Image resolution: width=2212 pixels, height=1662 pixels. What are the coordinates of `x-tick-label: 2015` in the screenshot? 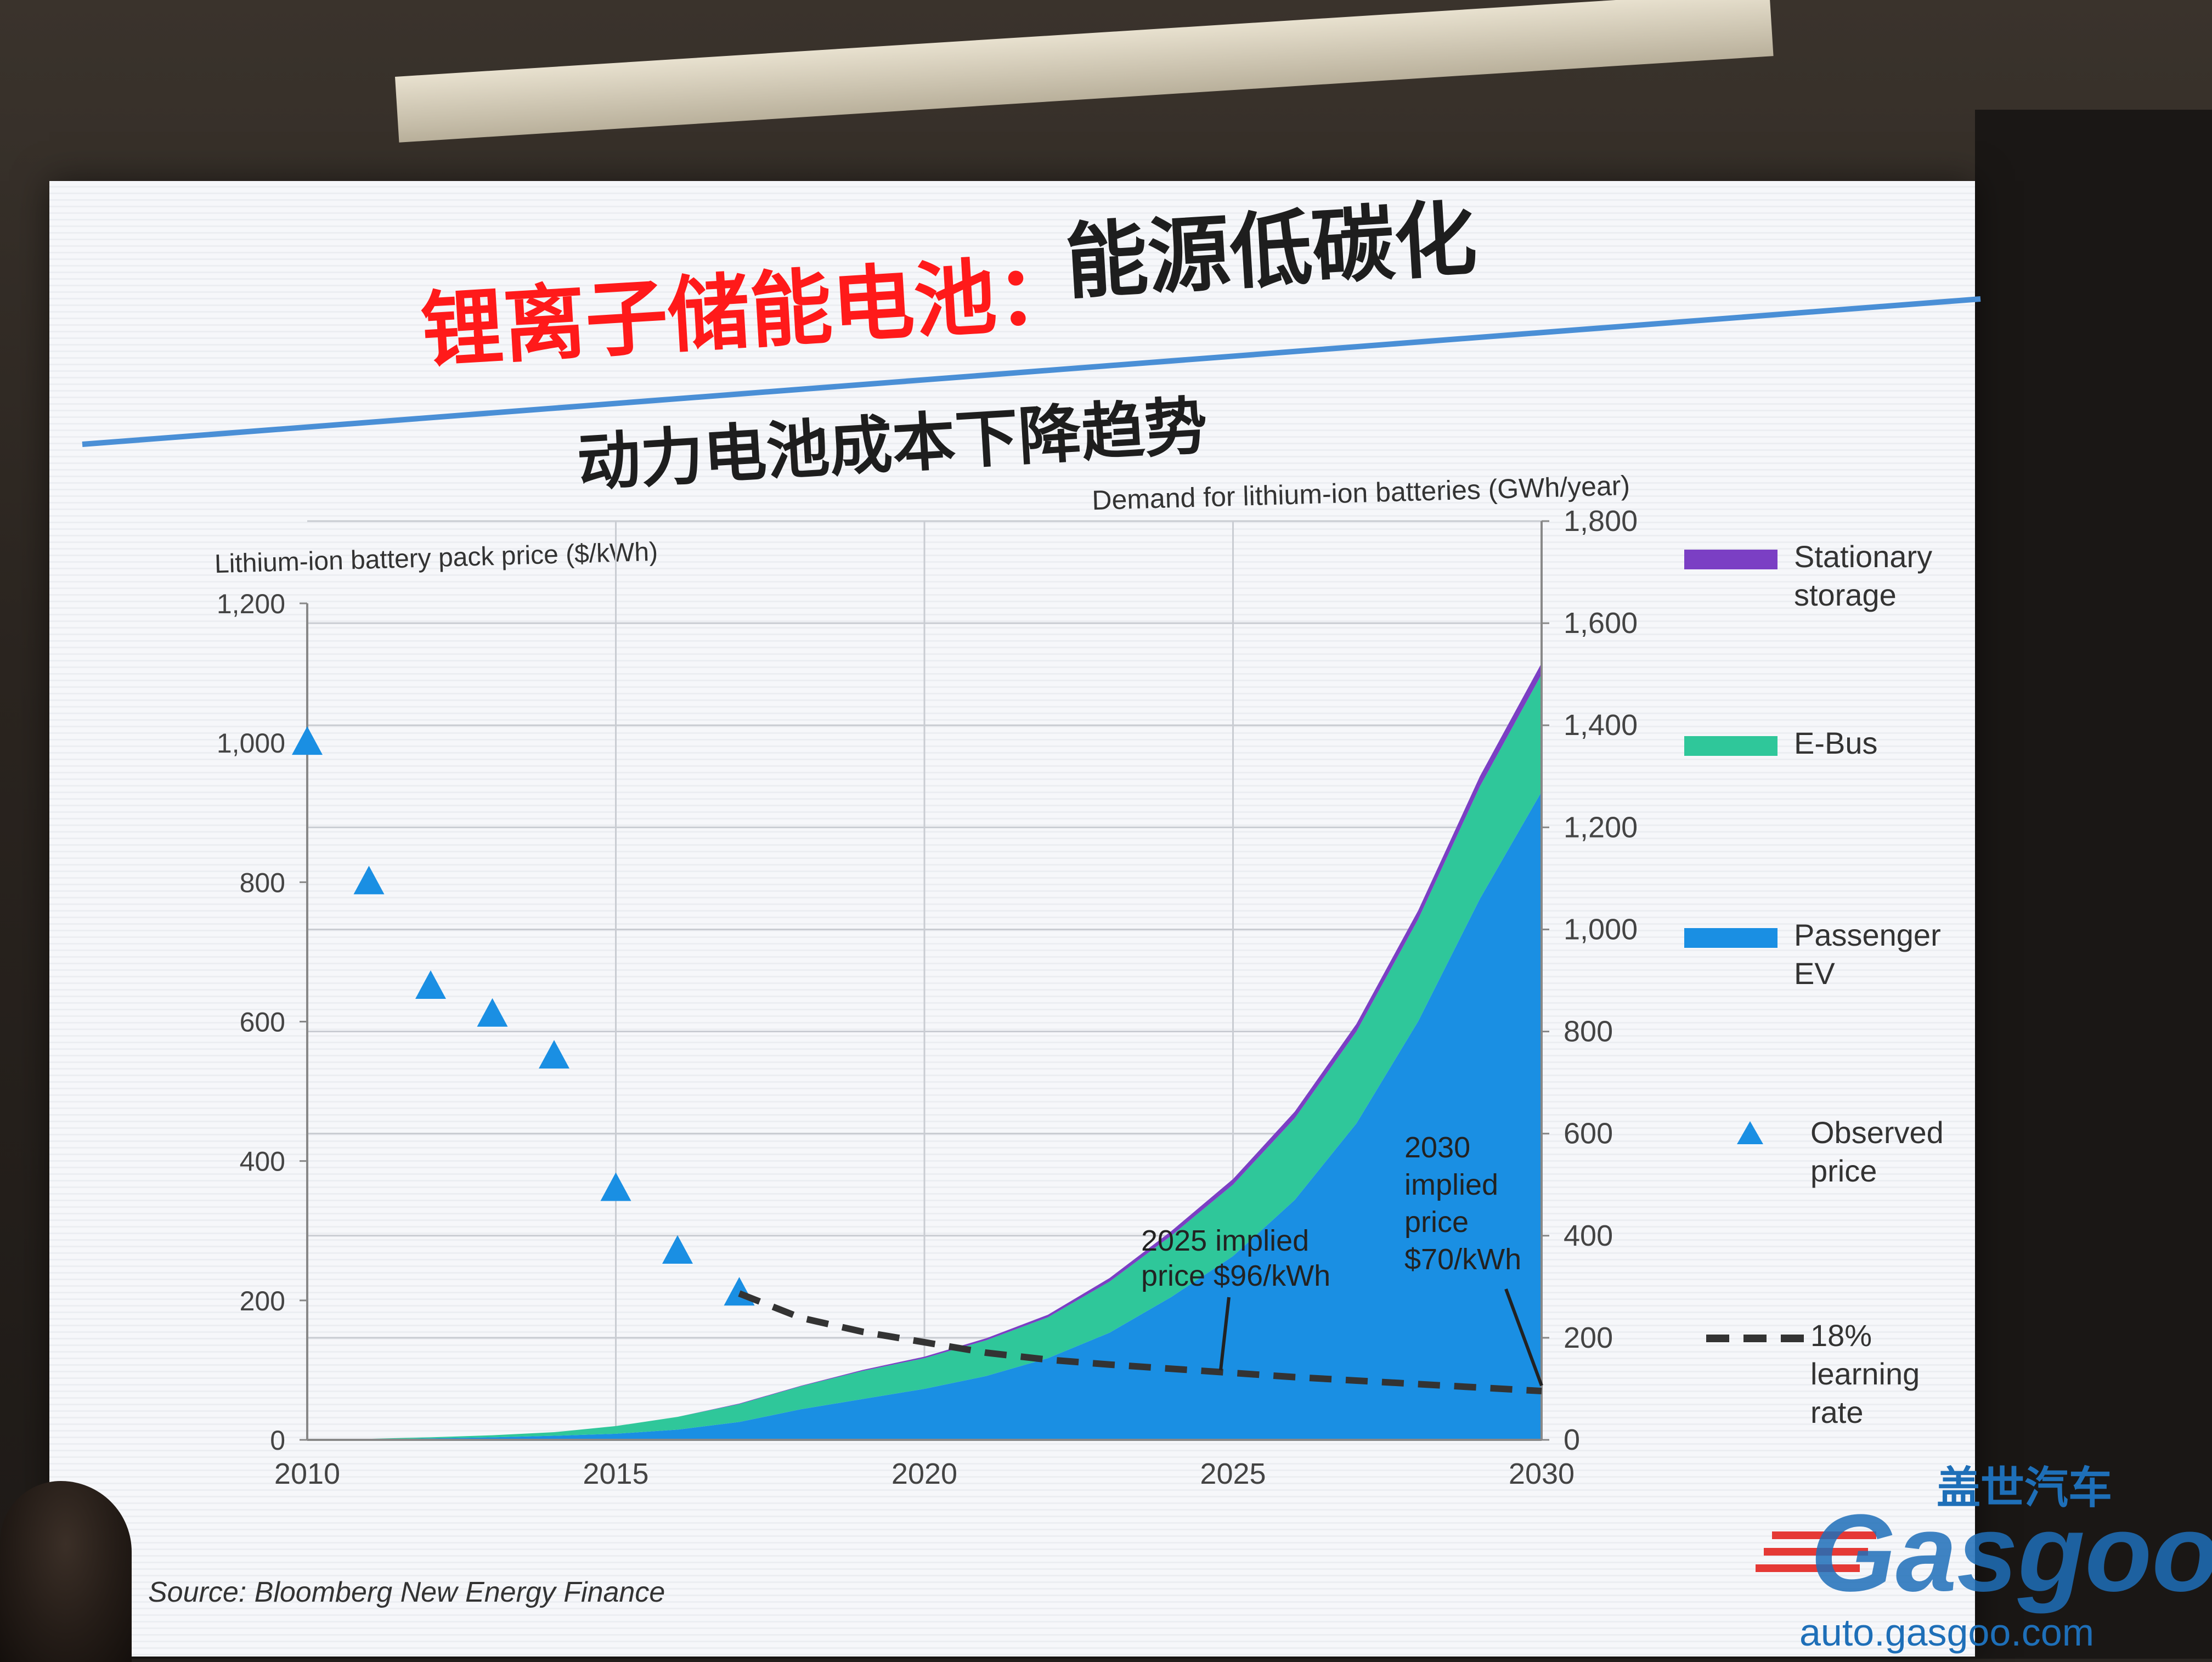 It's located at (615, 1473).